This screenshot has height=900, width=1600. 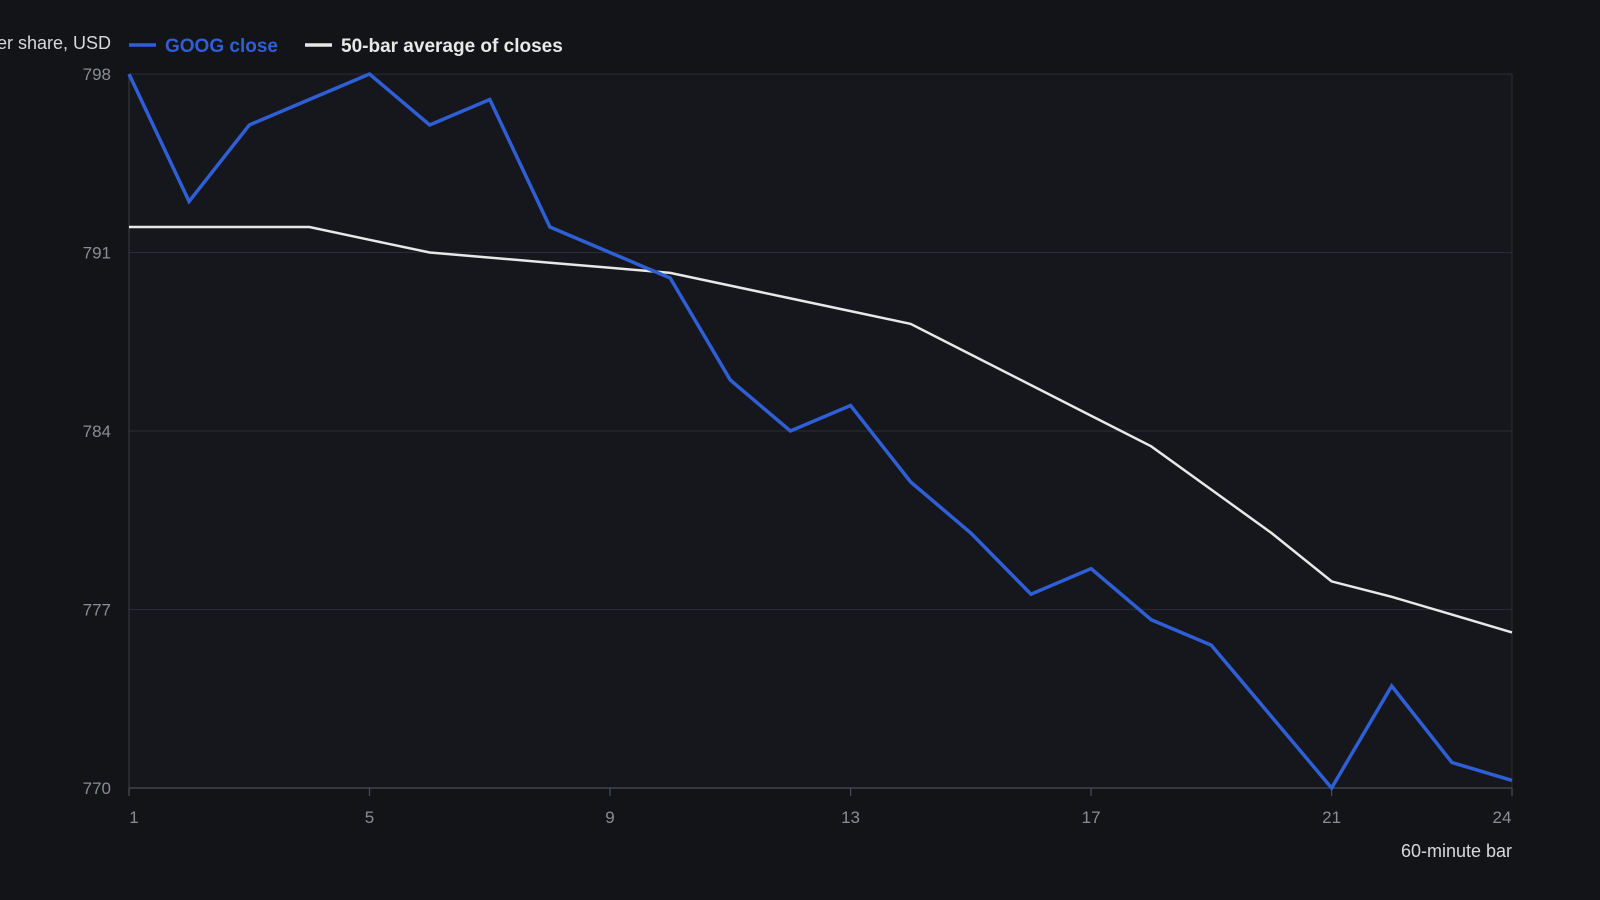 I want to click on y-tick-label-791: 791, so click(x=97, y=253).